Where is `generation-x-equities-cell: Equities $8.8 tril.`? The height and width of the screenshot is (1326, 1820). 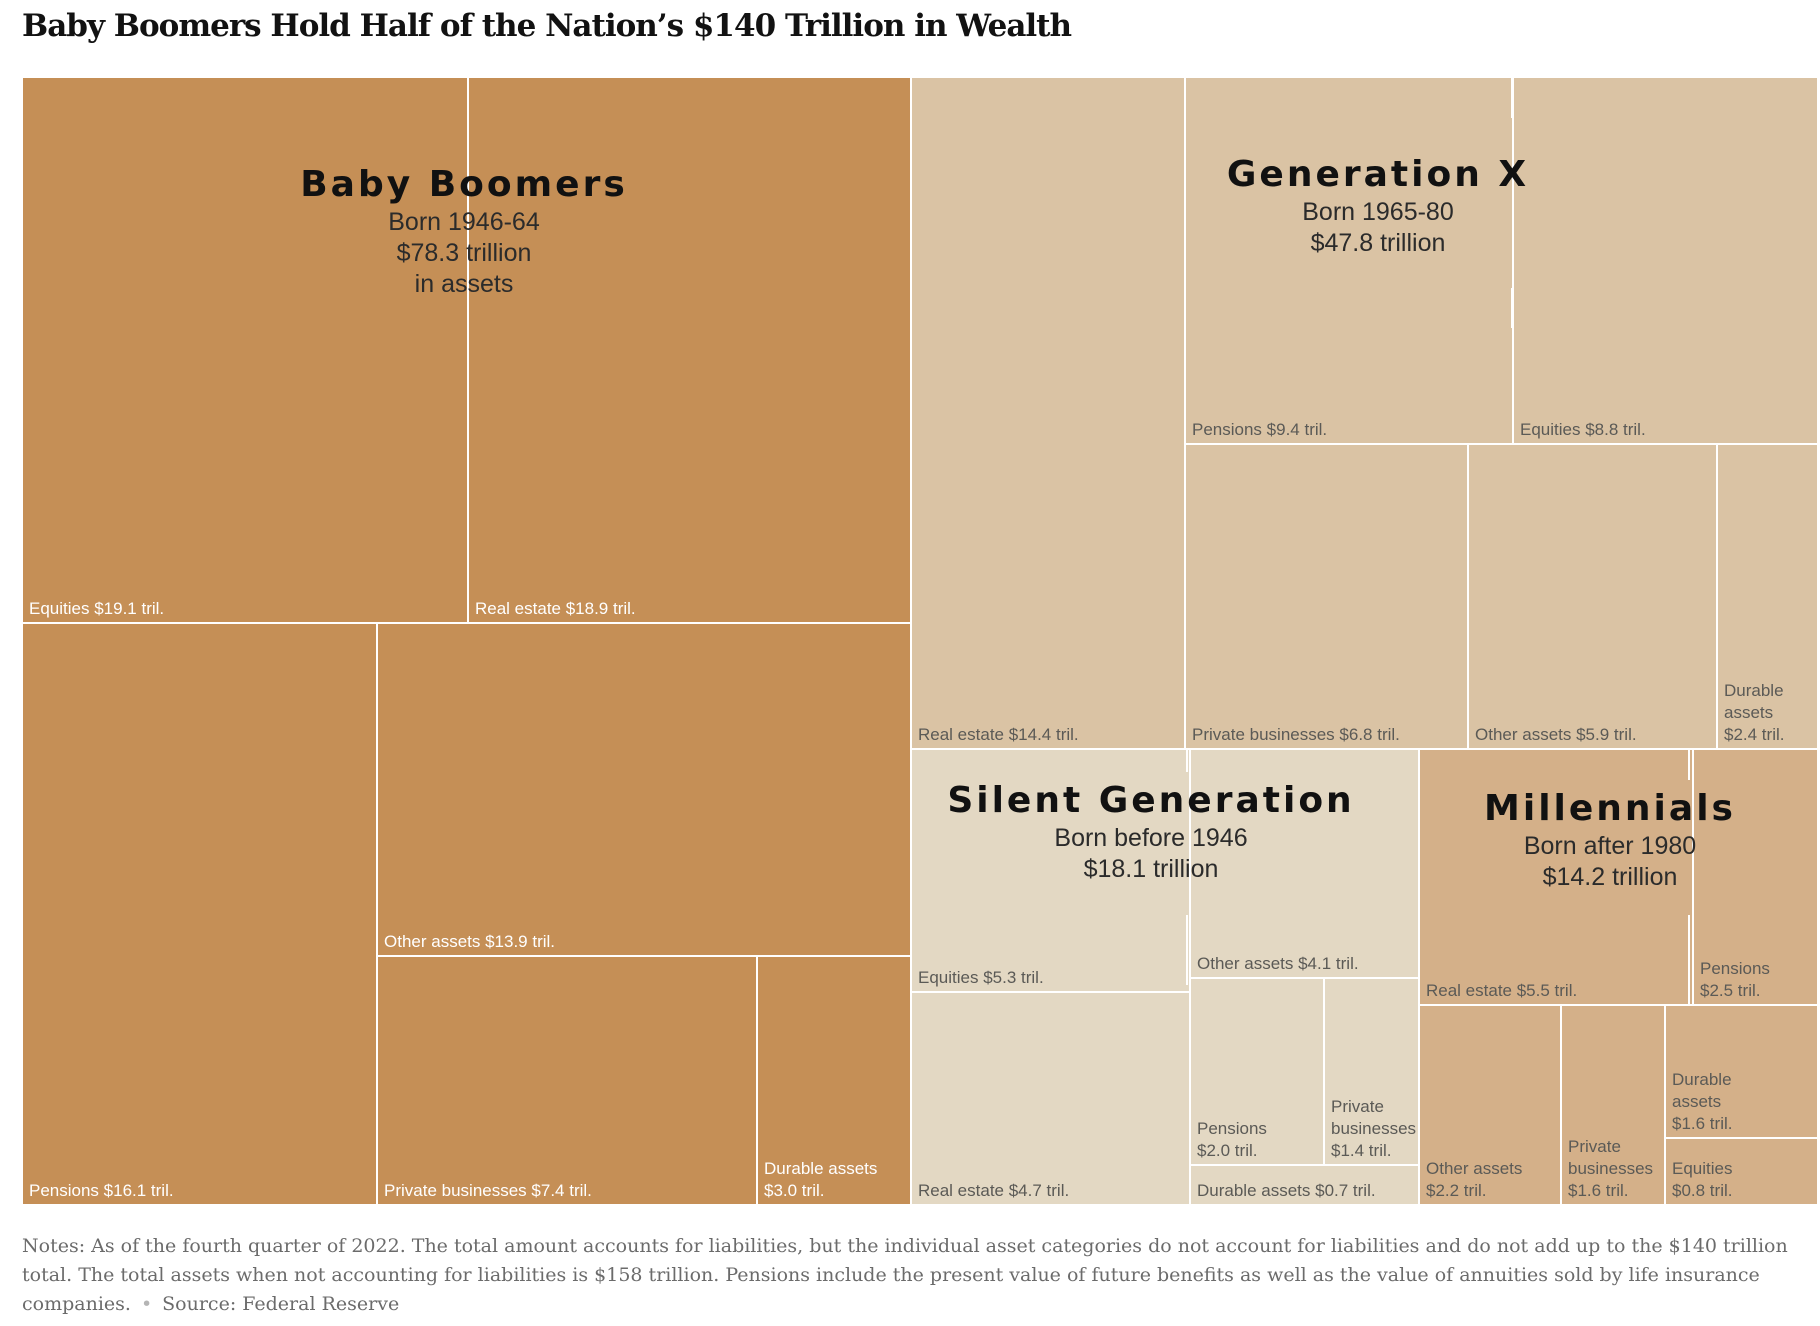
generation-x-equities-cell: Equities $8.8 tril. is located at coordinates (1665, 260).